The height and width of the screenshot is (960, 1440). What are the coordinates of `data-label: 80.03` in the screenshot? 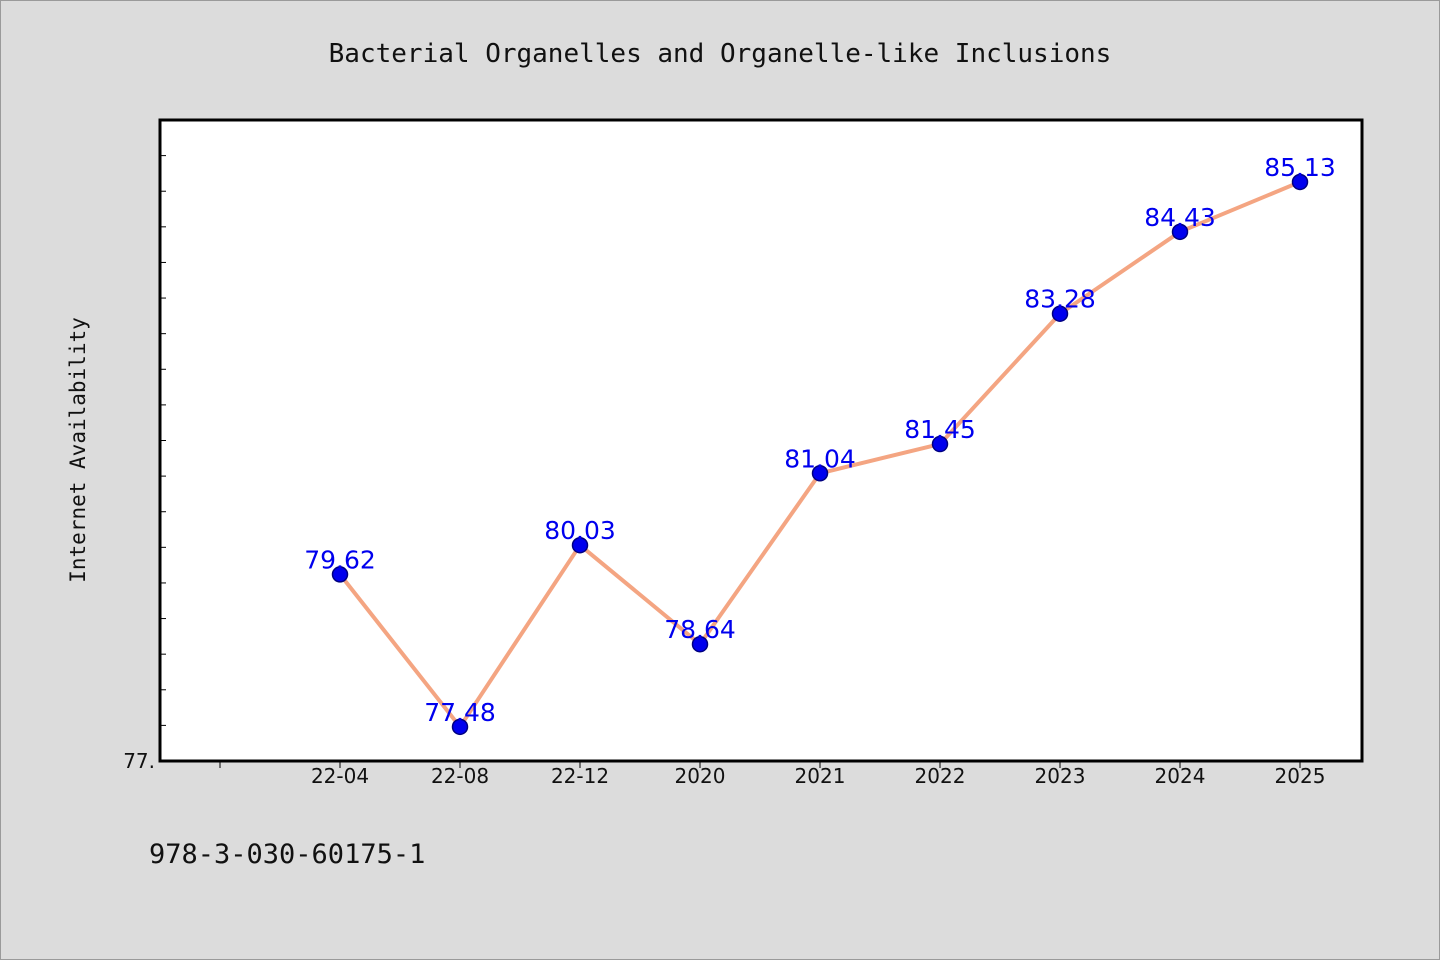 It's located at (580, 530).